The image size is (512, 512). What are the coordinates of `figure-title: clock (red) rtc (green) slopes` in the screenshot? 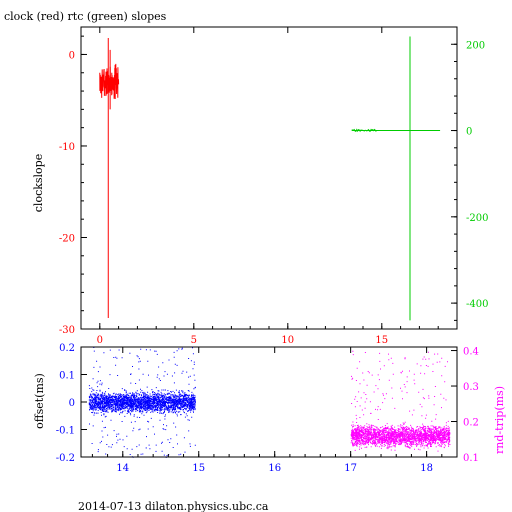 It's located at (85, 16).